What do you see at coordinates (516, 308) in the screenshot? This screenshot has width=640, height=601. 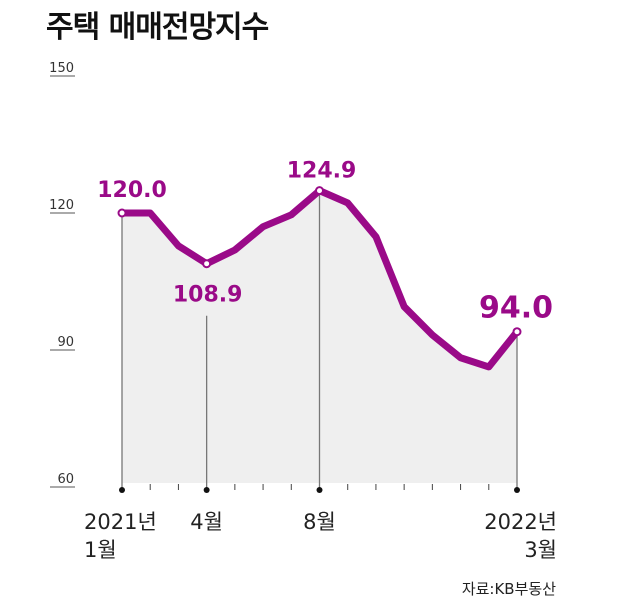 I see `data-label: 94.0` at bounding box center [516, 308].